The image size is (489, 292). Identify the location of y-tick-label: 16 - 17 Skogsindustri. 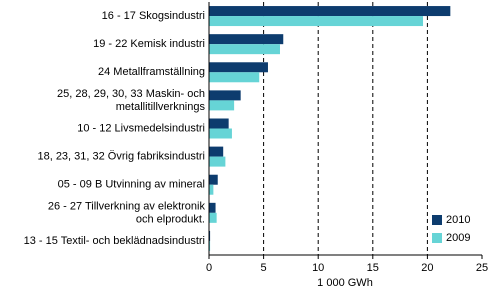
(153, 16).